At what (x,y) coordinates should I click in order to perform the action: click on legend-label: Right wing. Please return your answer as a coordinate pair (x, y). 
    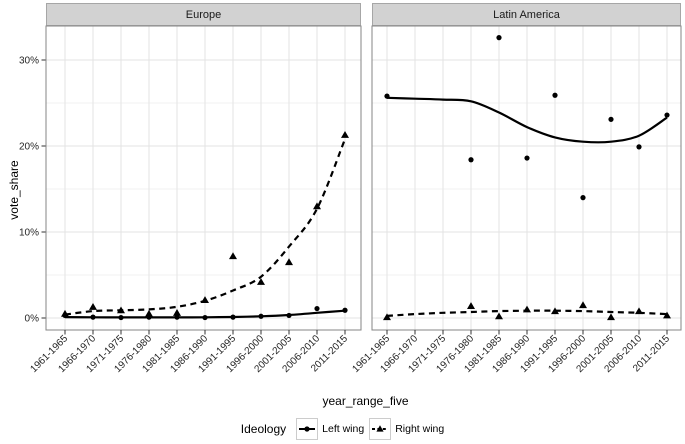
    Looking at the image, I should click on (420, 429).